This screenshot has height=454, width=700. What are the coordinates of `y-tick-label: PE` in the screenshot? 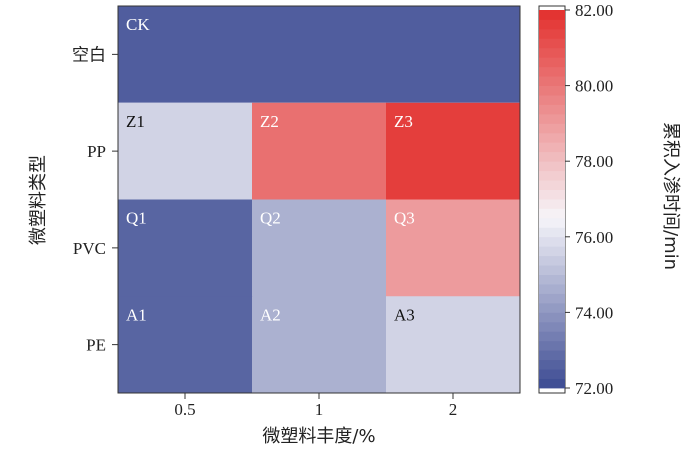 It's located at (96, 345).